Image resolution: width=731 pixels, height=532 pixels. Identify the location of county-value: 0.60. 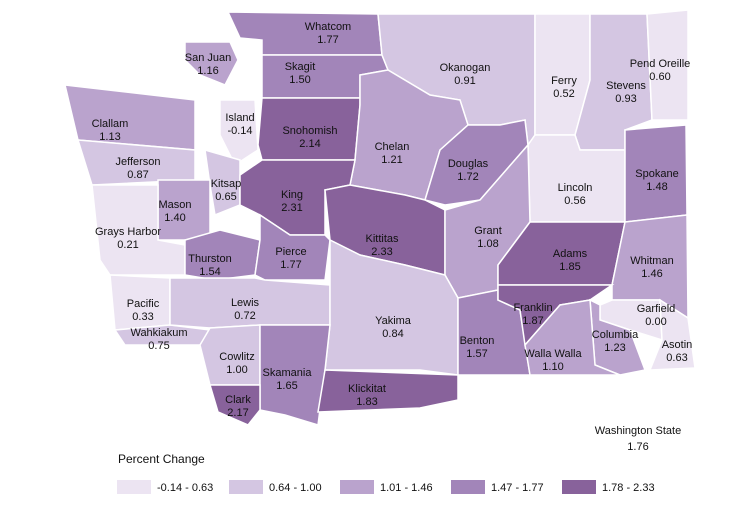
(659, 77).